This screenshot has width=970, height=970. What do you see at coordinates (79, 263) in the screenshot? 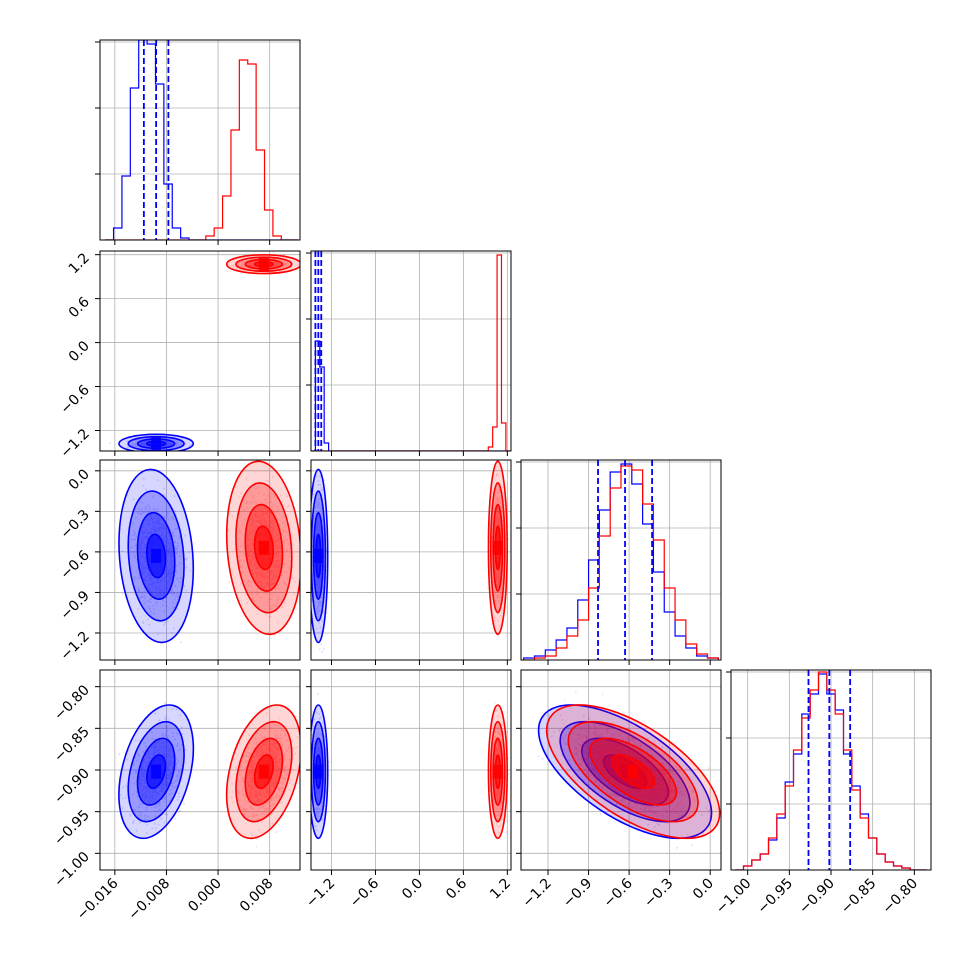
I see `y-tick-label: 1.2` at bounding box center [79, 263].